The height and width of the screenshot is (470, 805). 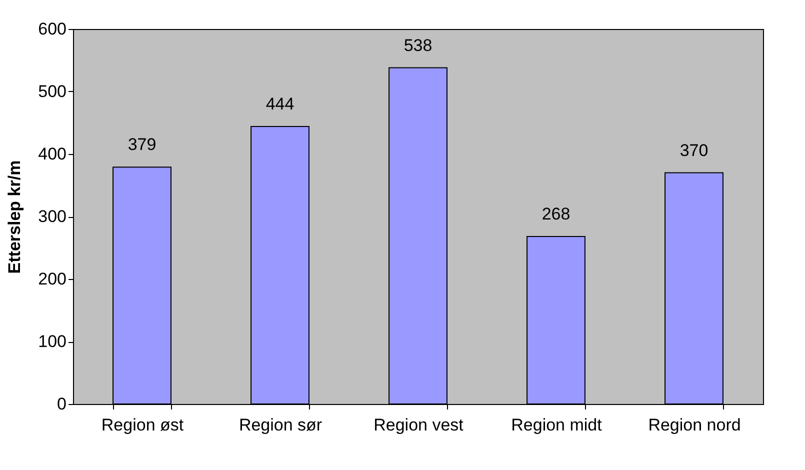 What do you see at coordinates (52, 216) in the screenshot?
I see `y-tick-label: 300` at bounding box center [52, 216].